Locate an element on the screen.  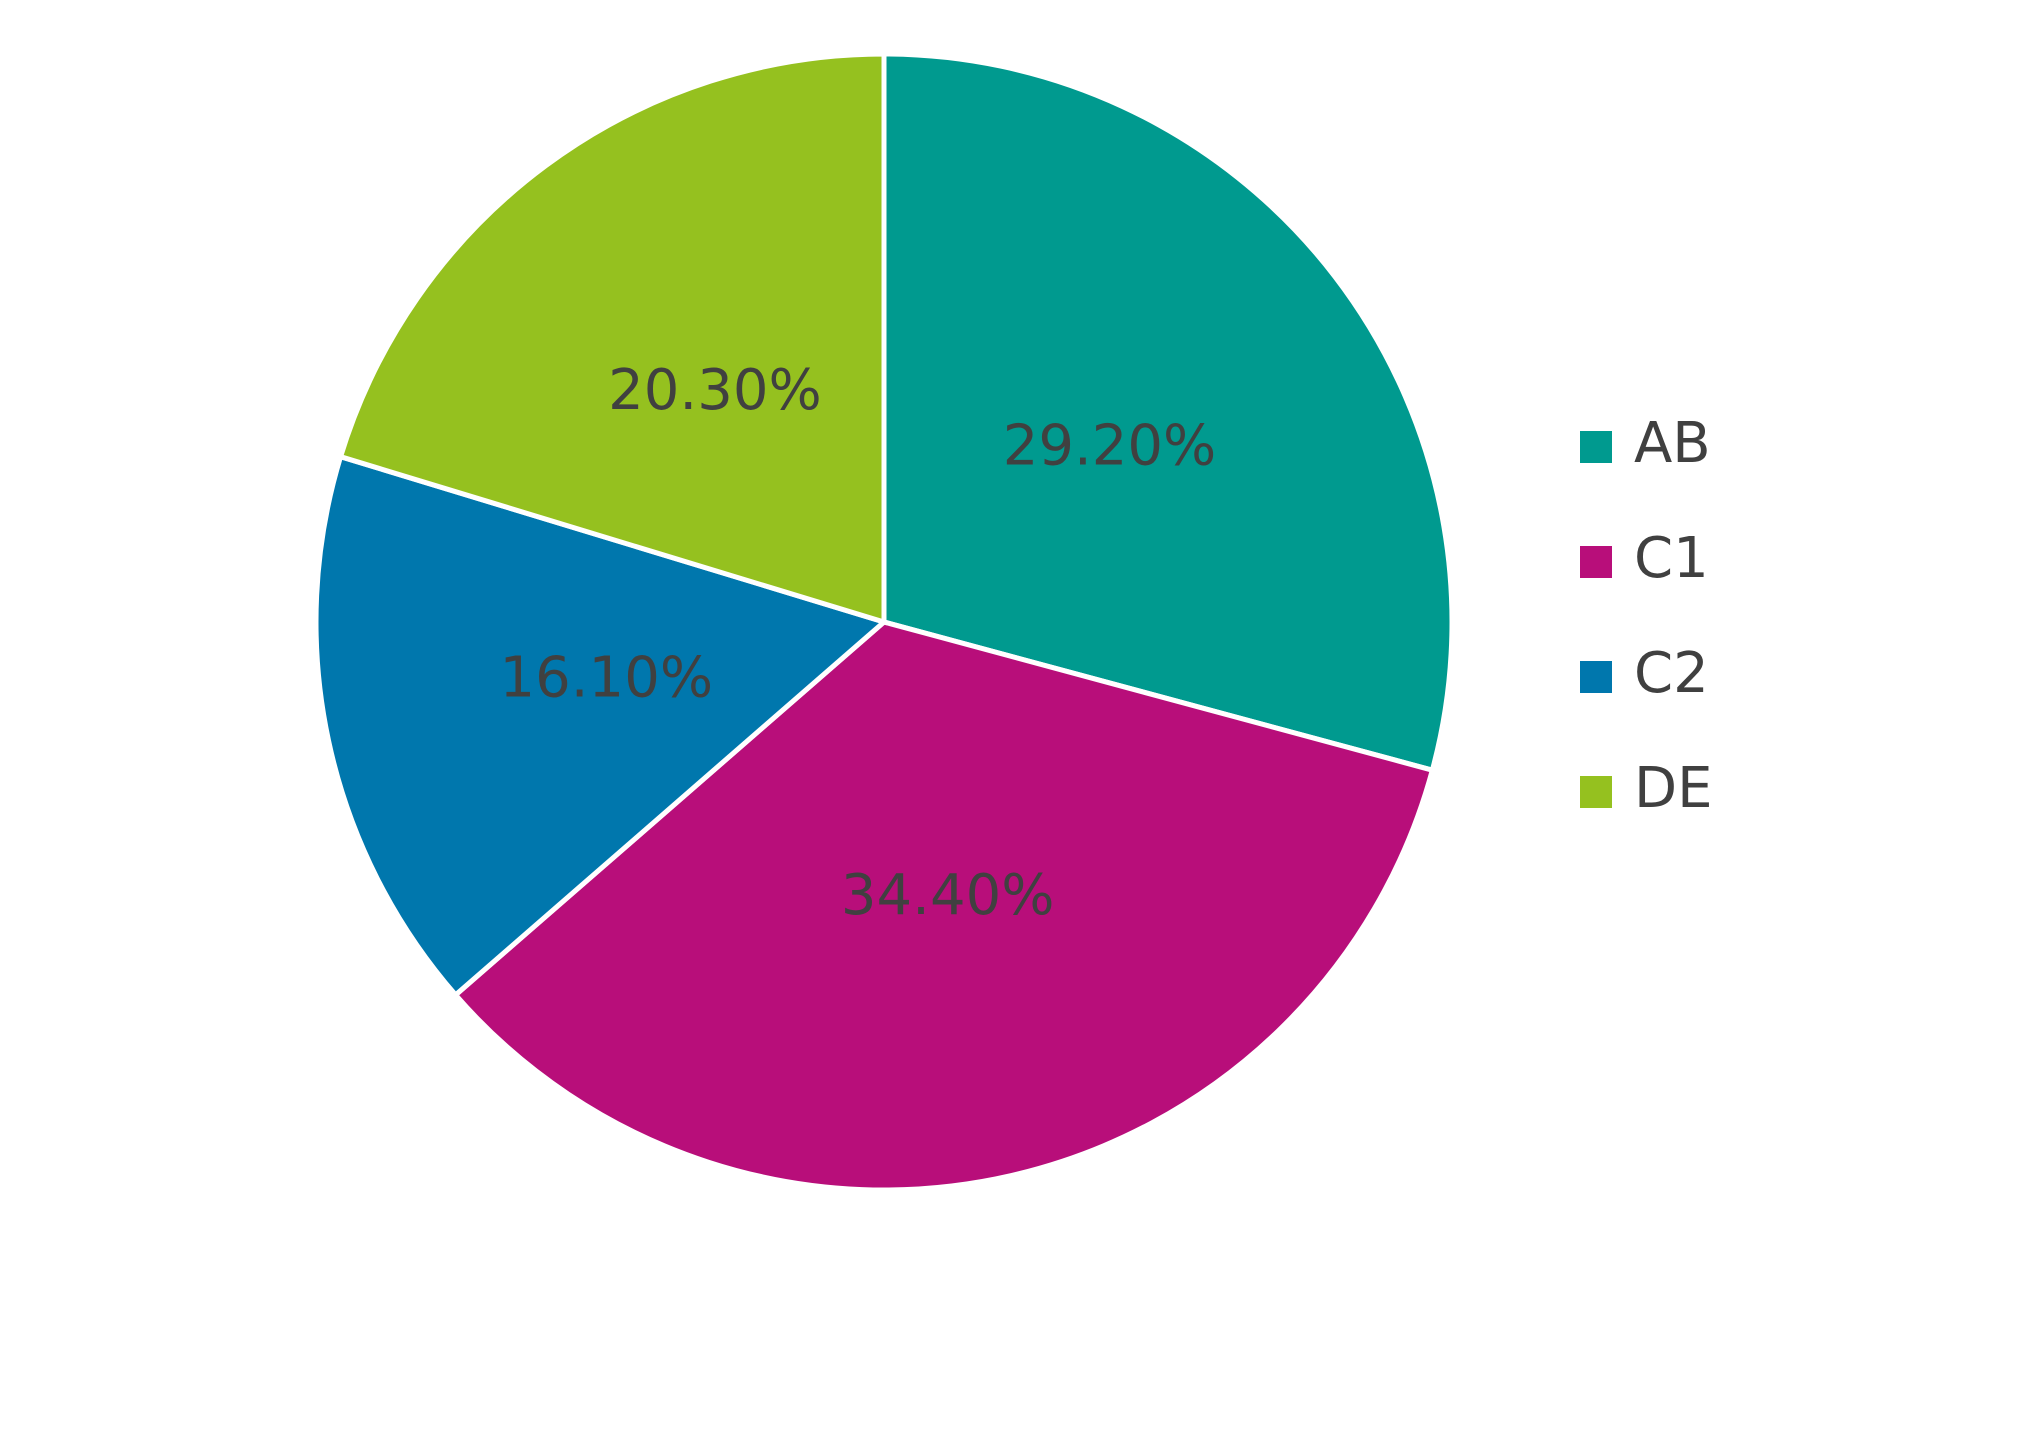
legend-label: DE is located at coordinates (1673, 788).